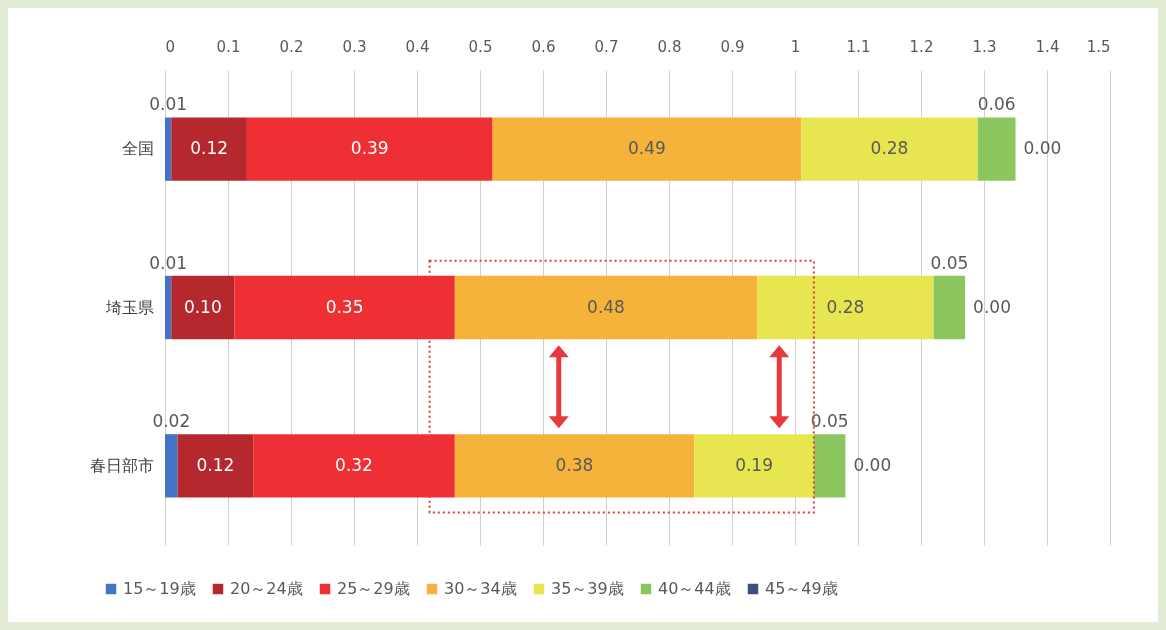  What do you see at coordinates (170, 46) in the screenshot?
I see `x-tick-label: 0` at bounding box center [170, 46].